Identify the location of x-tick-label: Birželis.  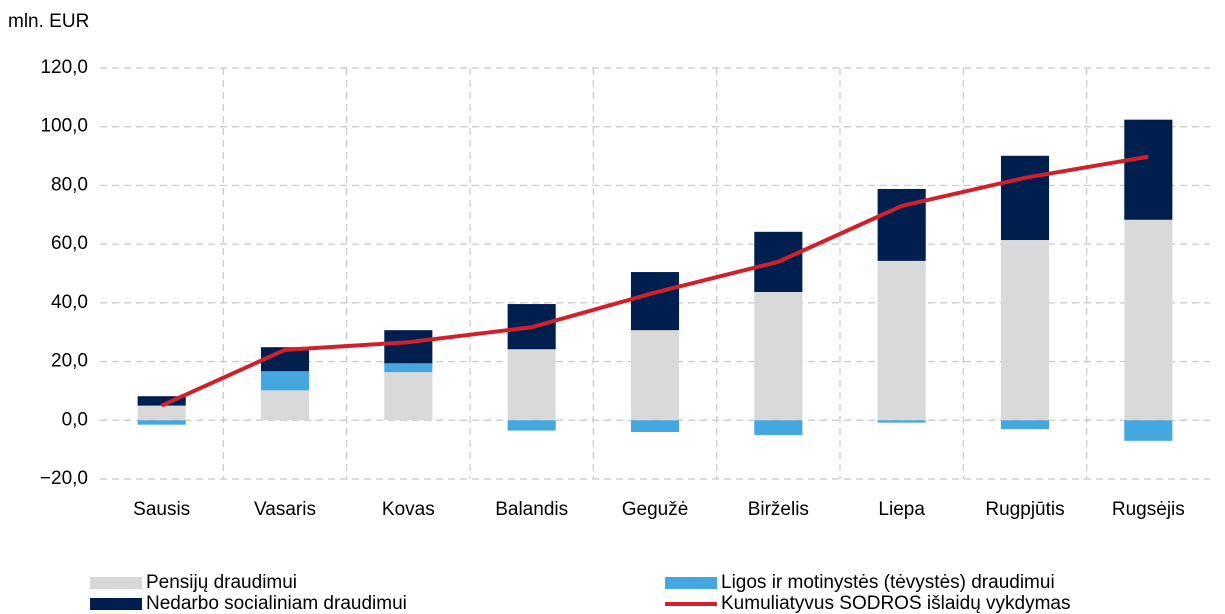
(778, 509).